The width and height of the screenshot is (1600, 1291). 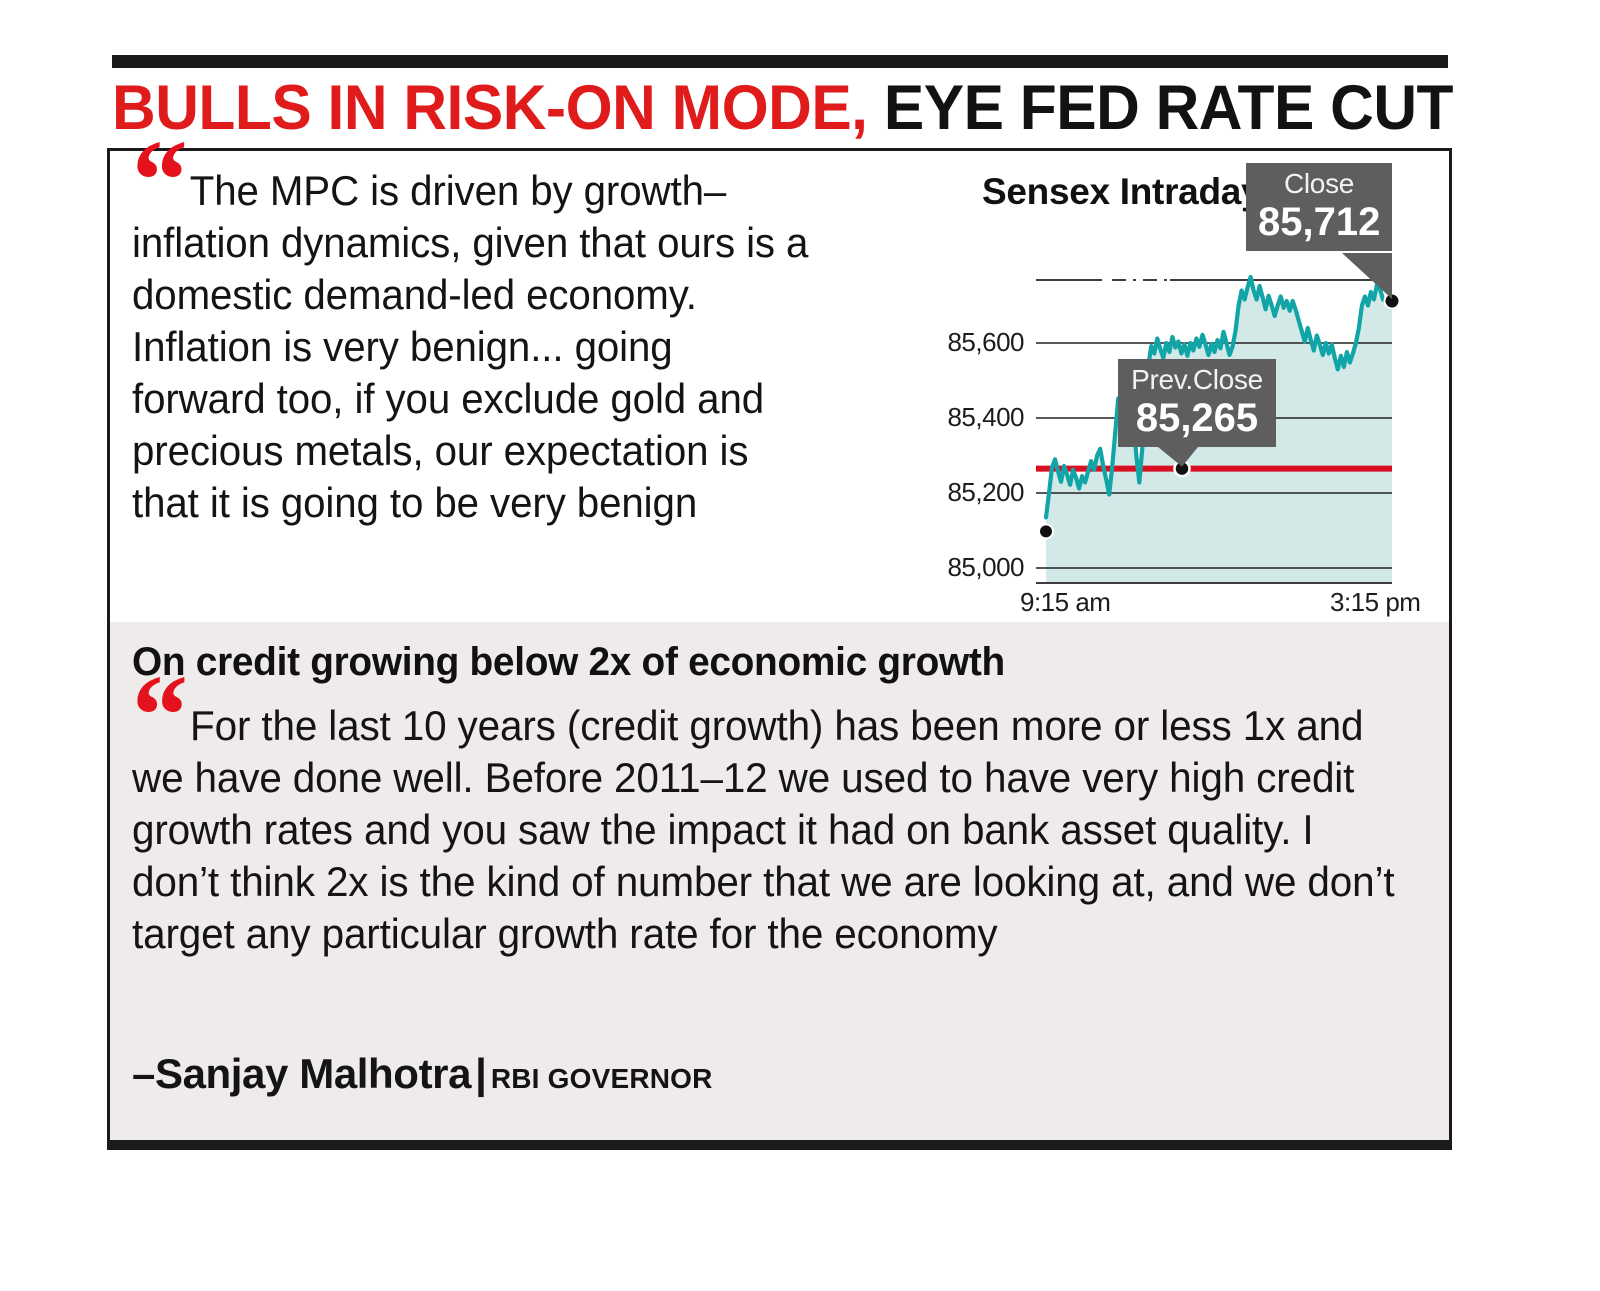 I want to click on prev-close-callout: Prev.Close 85,265, so click(x=1197, y=403).